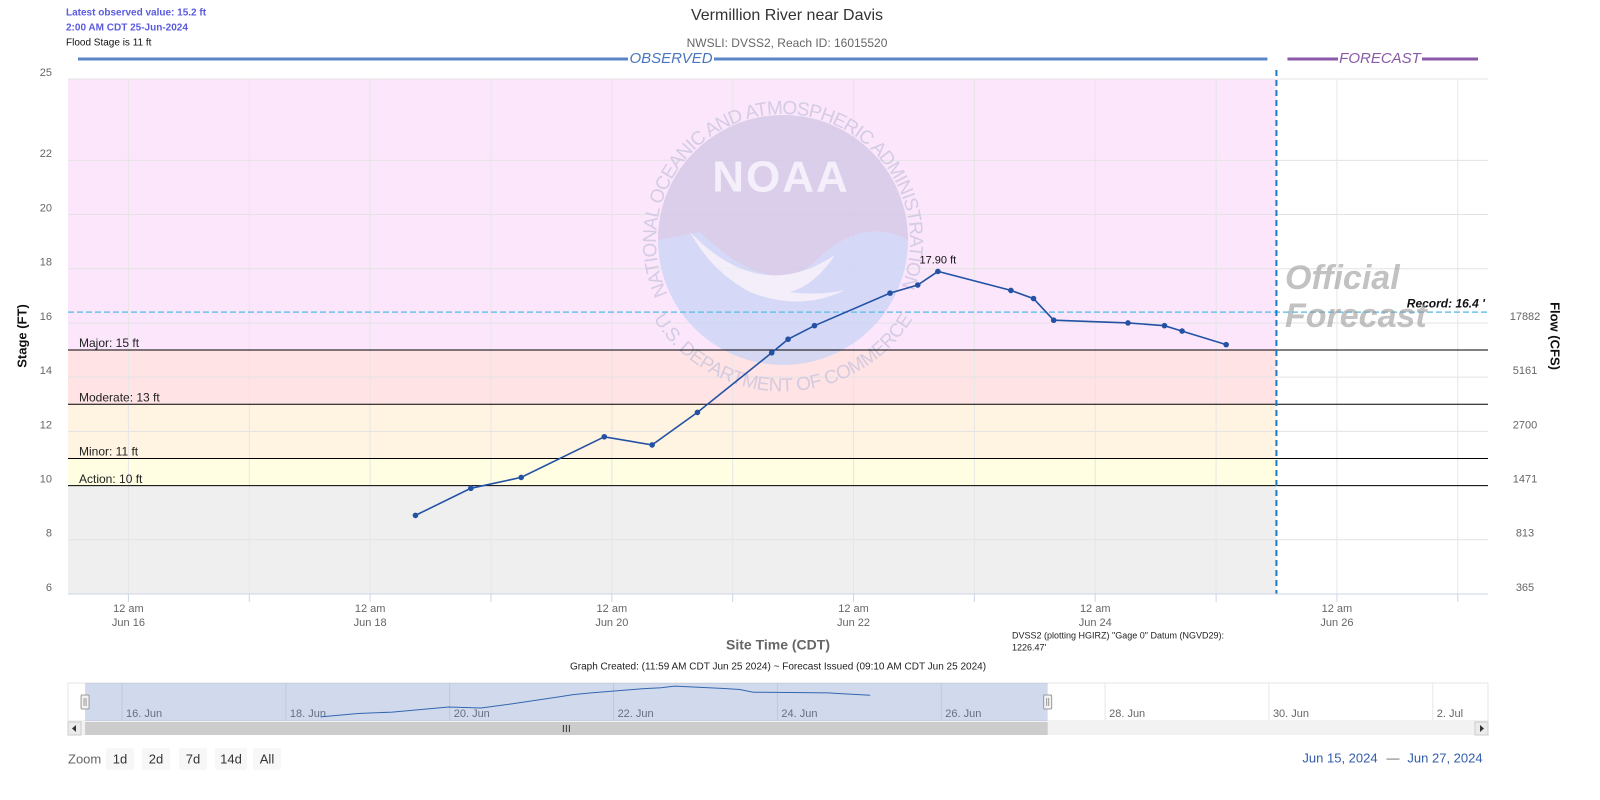  Describe the element at coordinates (127, 28) in the screenshot. I see `latest-time: 2:00 AM CDT 25-Jun-2024` at that location.